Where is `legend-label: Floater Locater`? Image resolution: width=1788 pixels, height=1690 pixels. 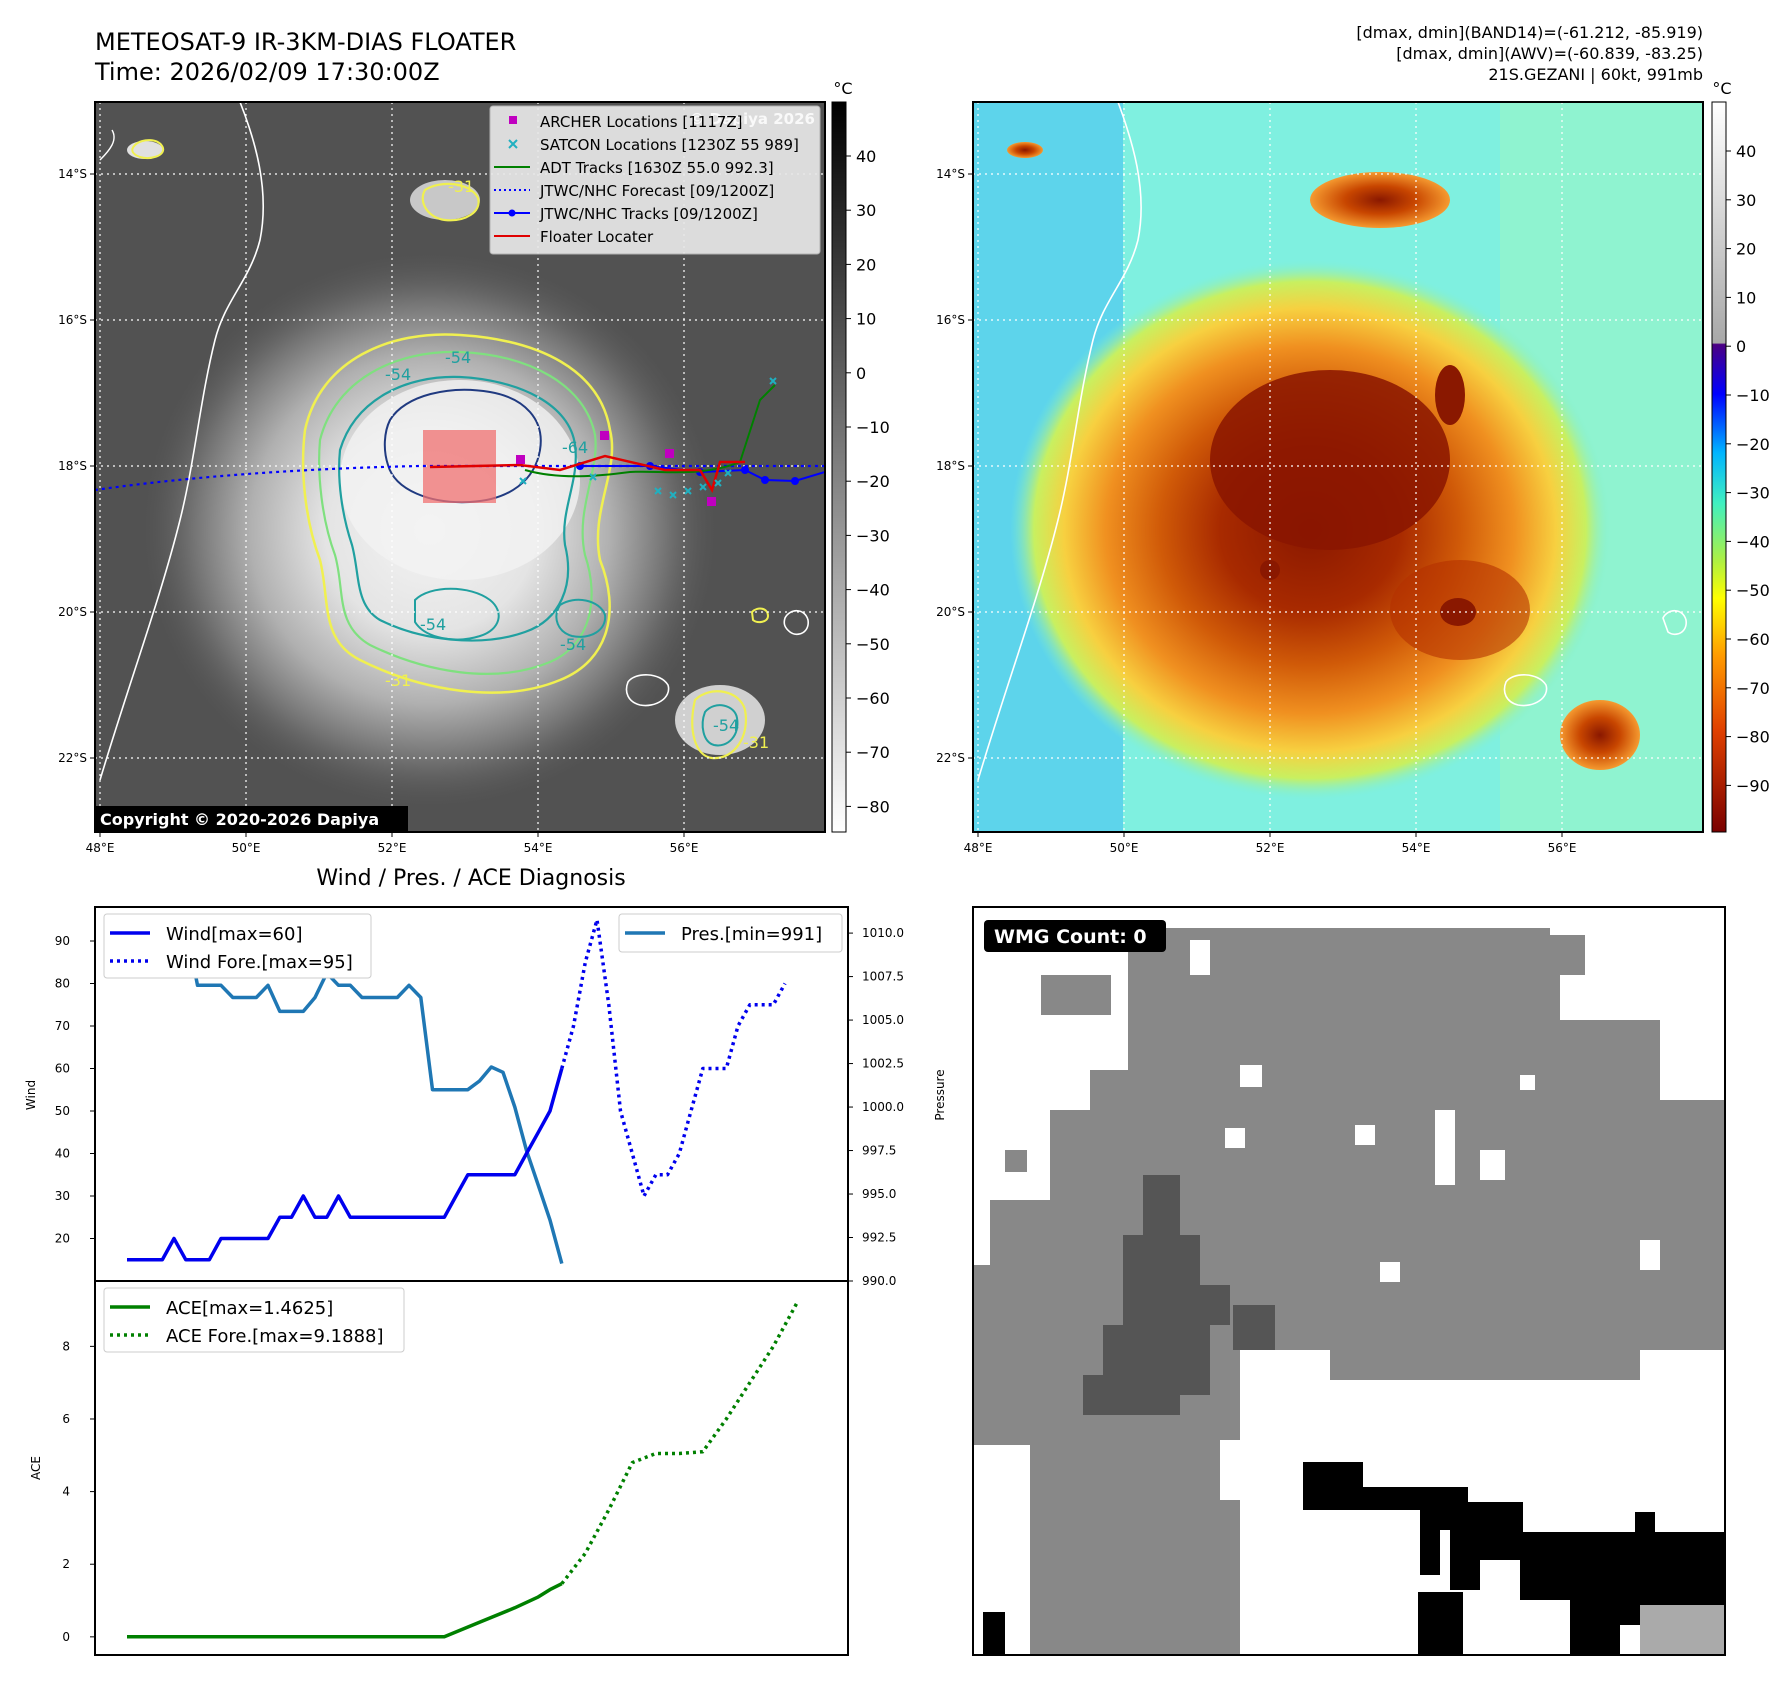
legend-label: Floater Locater is located at coordinates (597, 237).